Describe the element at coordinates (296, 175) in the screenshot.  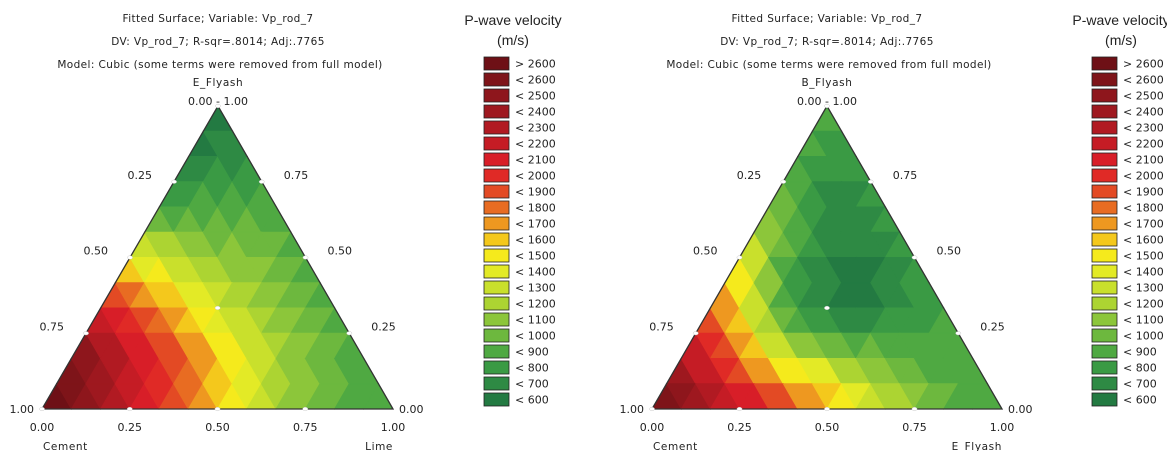
I see `right-axis-tick: 0.75` at that location.